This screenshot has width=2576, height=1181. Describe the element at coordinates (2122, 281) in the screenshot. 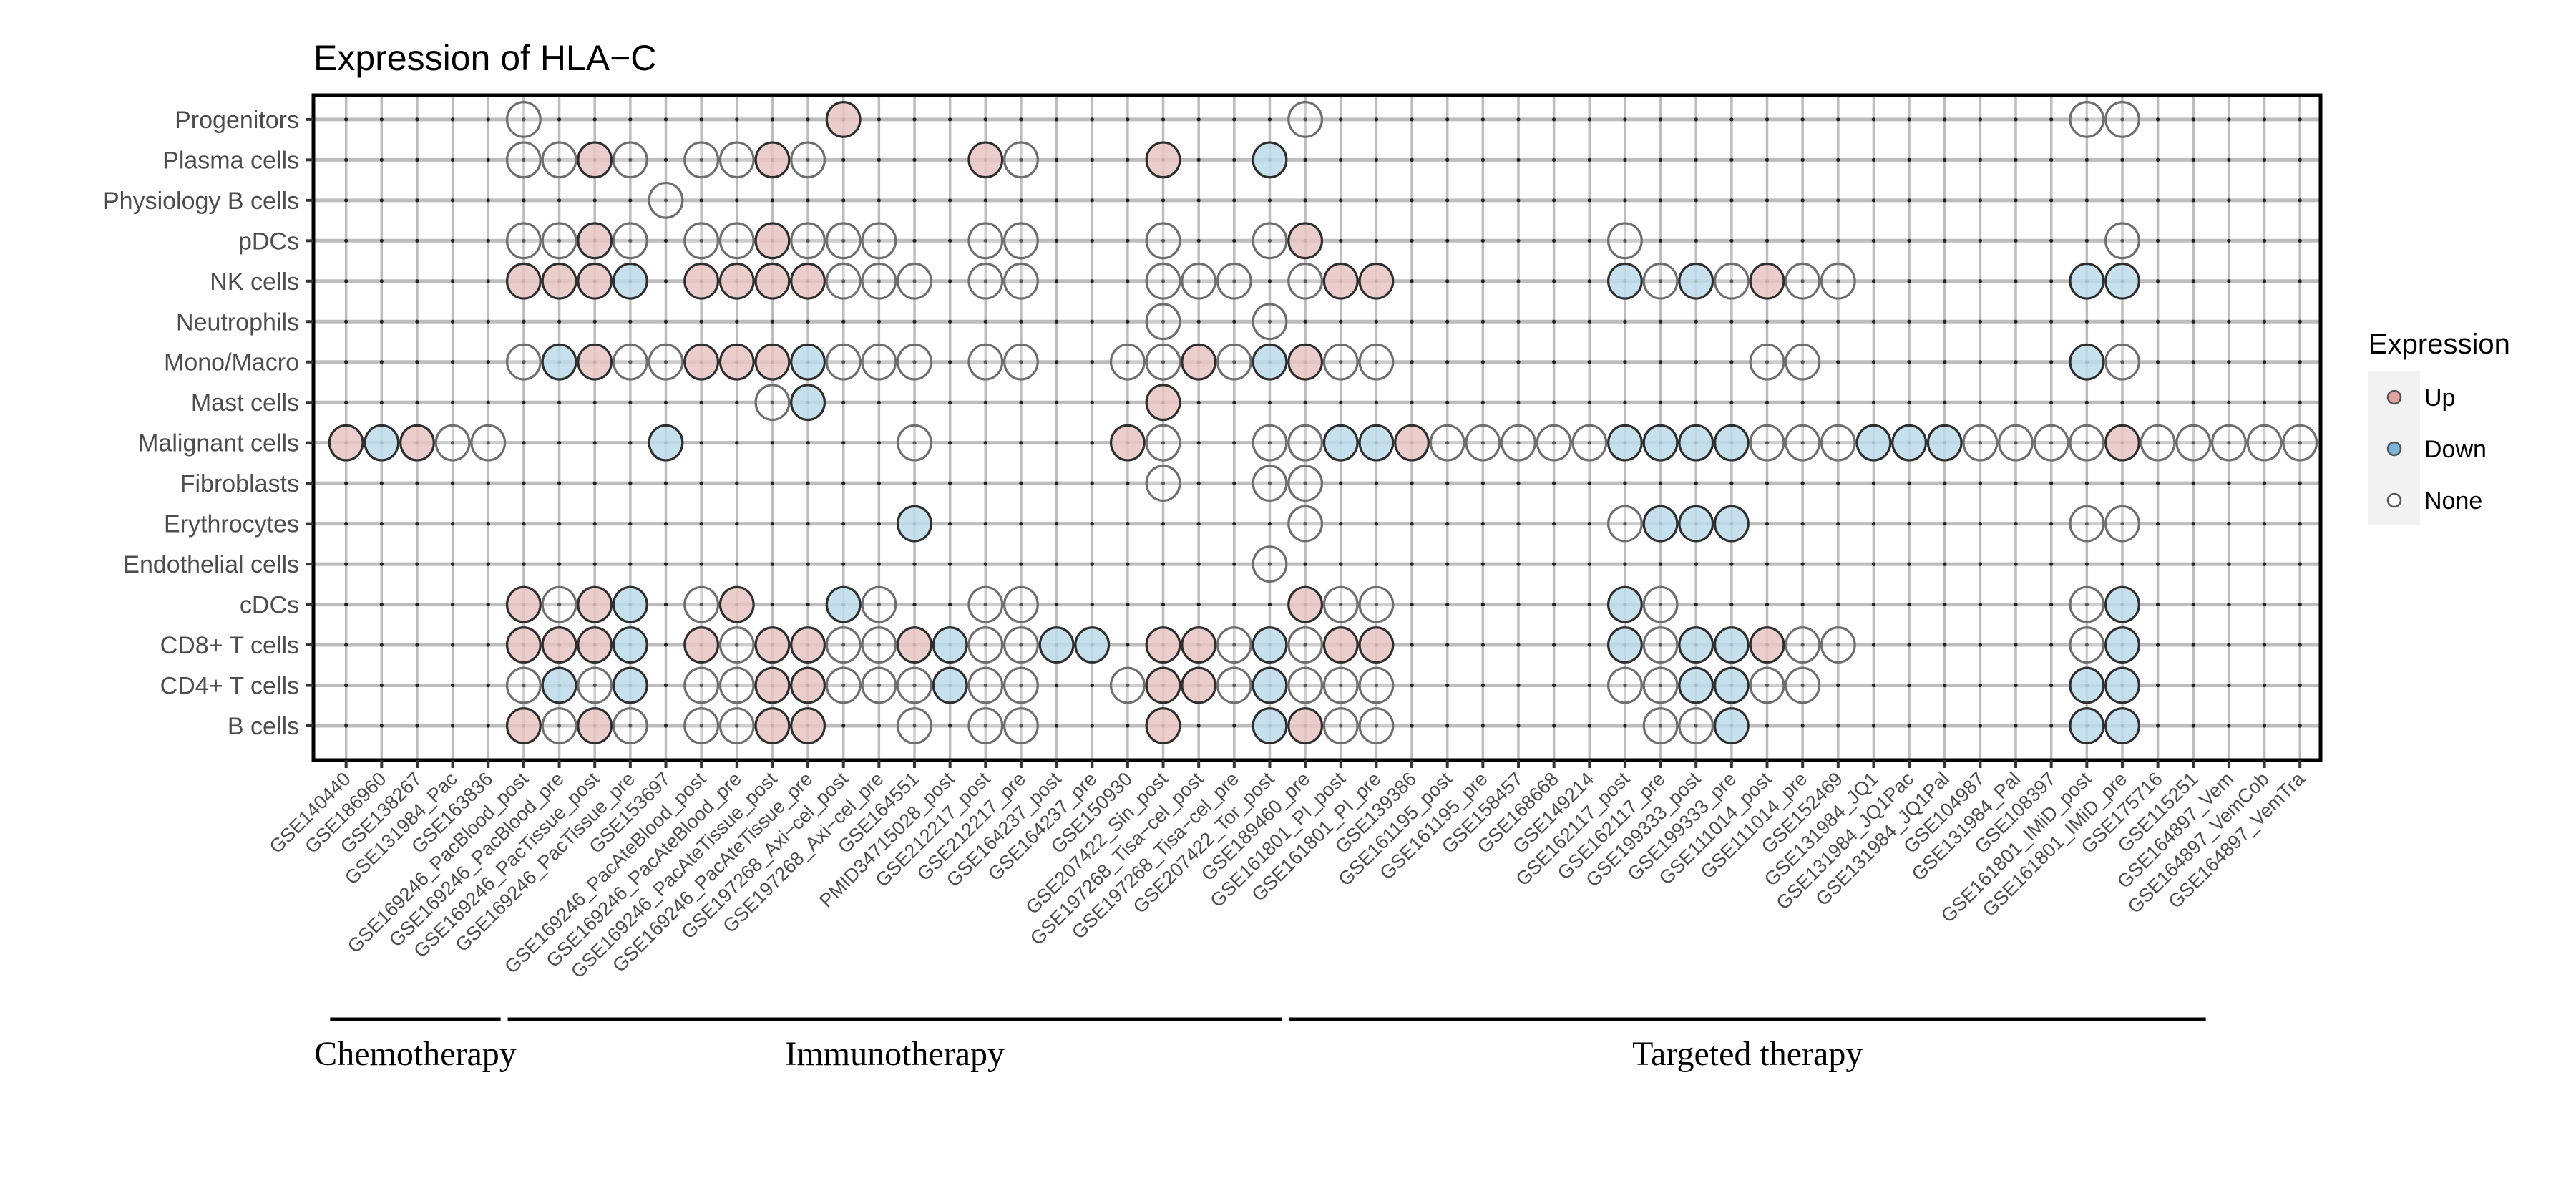

I see `data-point-down: NK cells / GSE161801_IMiD_pre: Down` at that location.